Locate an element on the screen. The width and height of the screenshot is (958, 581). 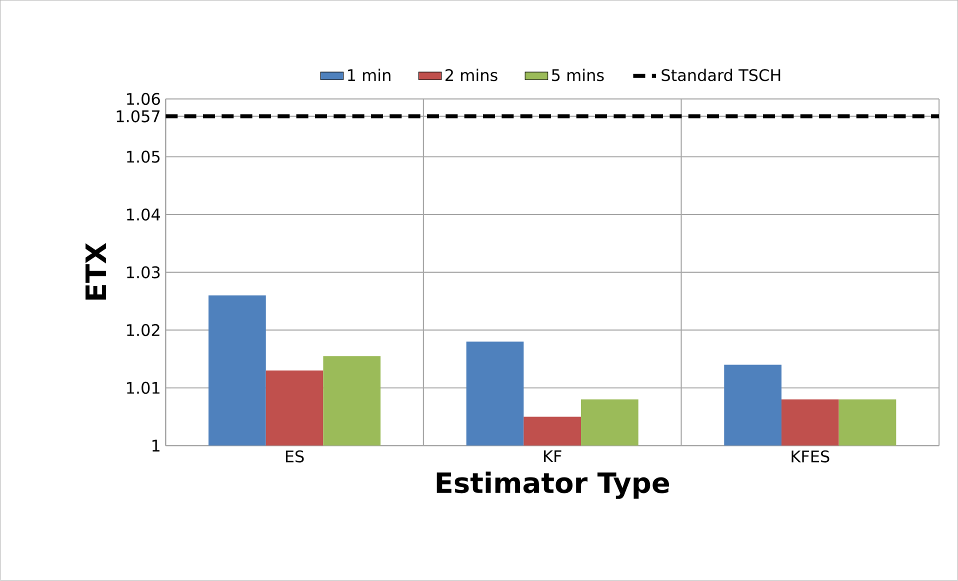
x-axis-title: Estimator Type is located at coordinates (553, 486).